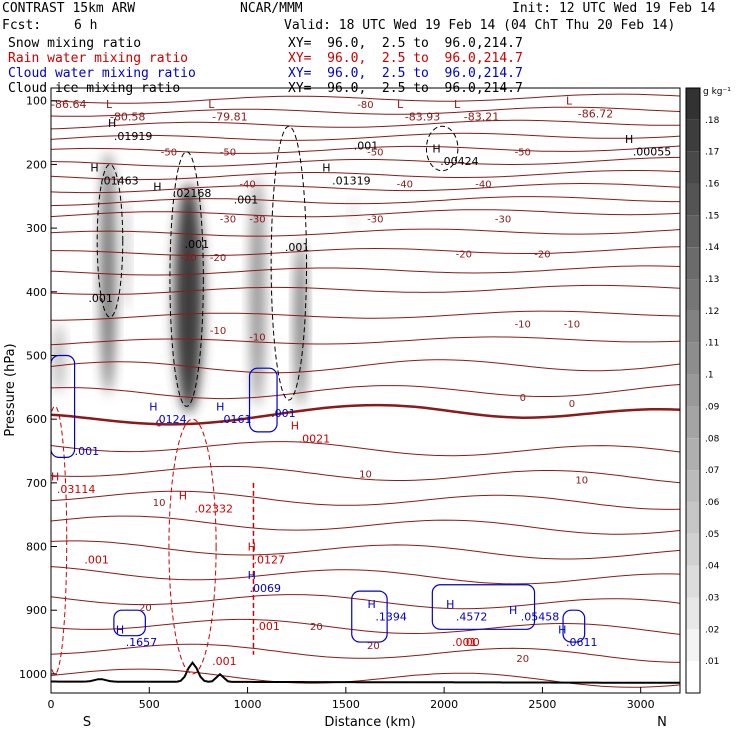 The image size is (740, 740). Describe the element at coordinates (36, 547) in the screenshot. I see `y-tick-label: 800` at that location.